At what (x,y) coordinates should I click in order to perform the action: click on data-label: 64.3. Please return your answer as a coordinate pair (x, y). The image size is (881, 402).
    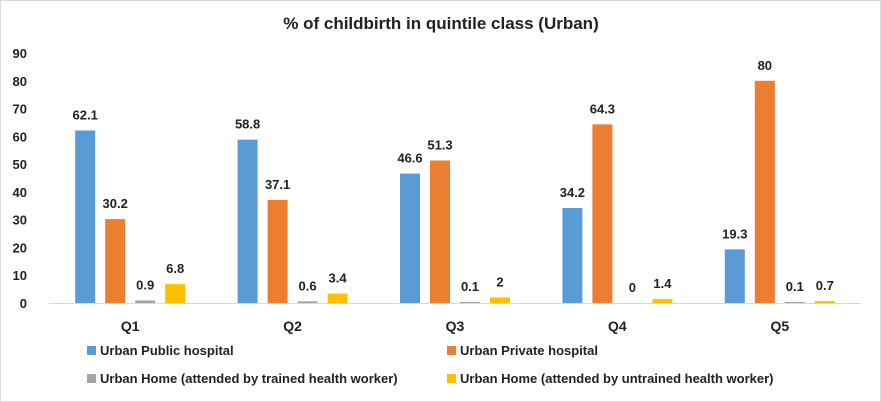
    Looking at the image, I should click on (602, 108).